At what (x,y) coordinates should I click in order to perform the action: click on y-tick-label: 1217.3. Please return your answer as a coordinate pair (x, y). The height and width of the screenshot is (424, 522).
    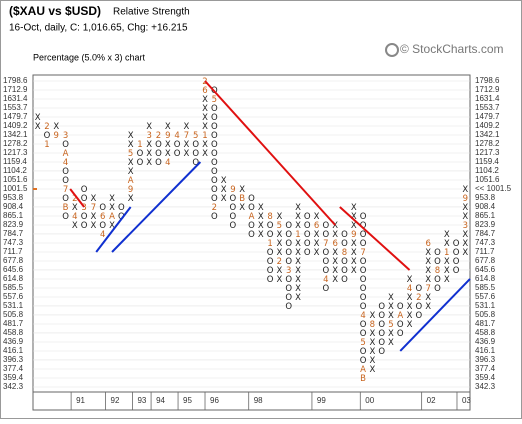
    Looking at the image, I should click on (15, 152).